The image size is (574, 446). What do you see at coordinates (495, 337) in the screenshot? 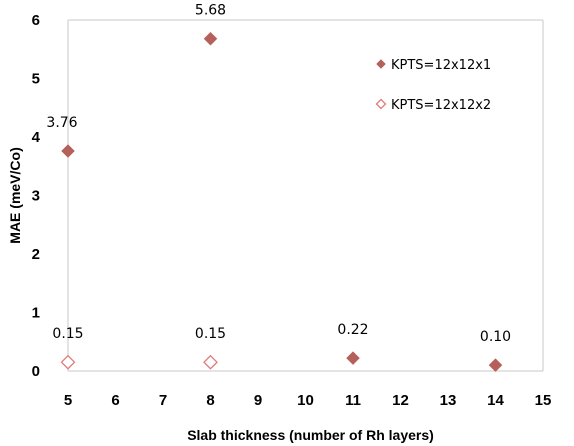
I see `data-label: 0.10` at bounding box center [495, 337].